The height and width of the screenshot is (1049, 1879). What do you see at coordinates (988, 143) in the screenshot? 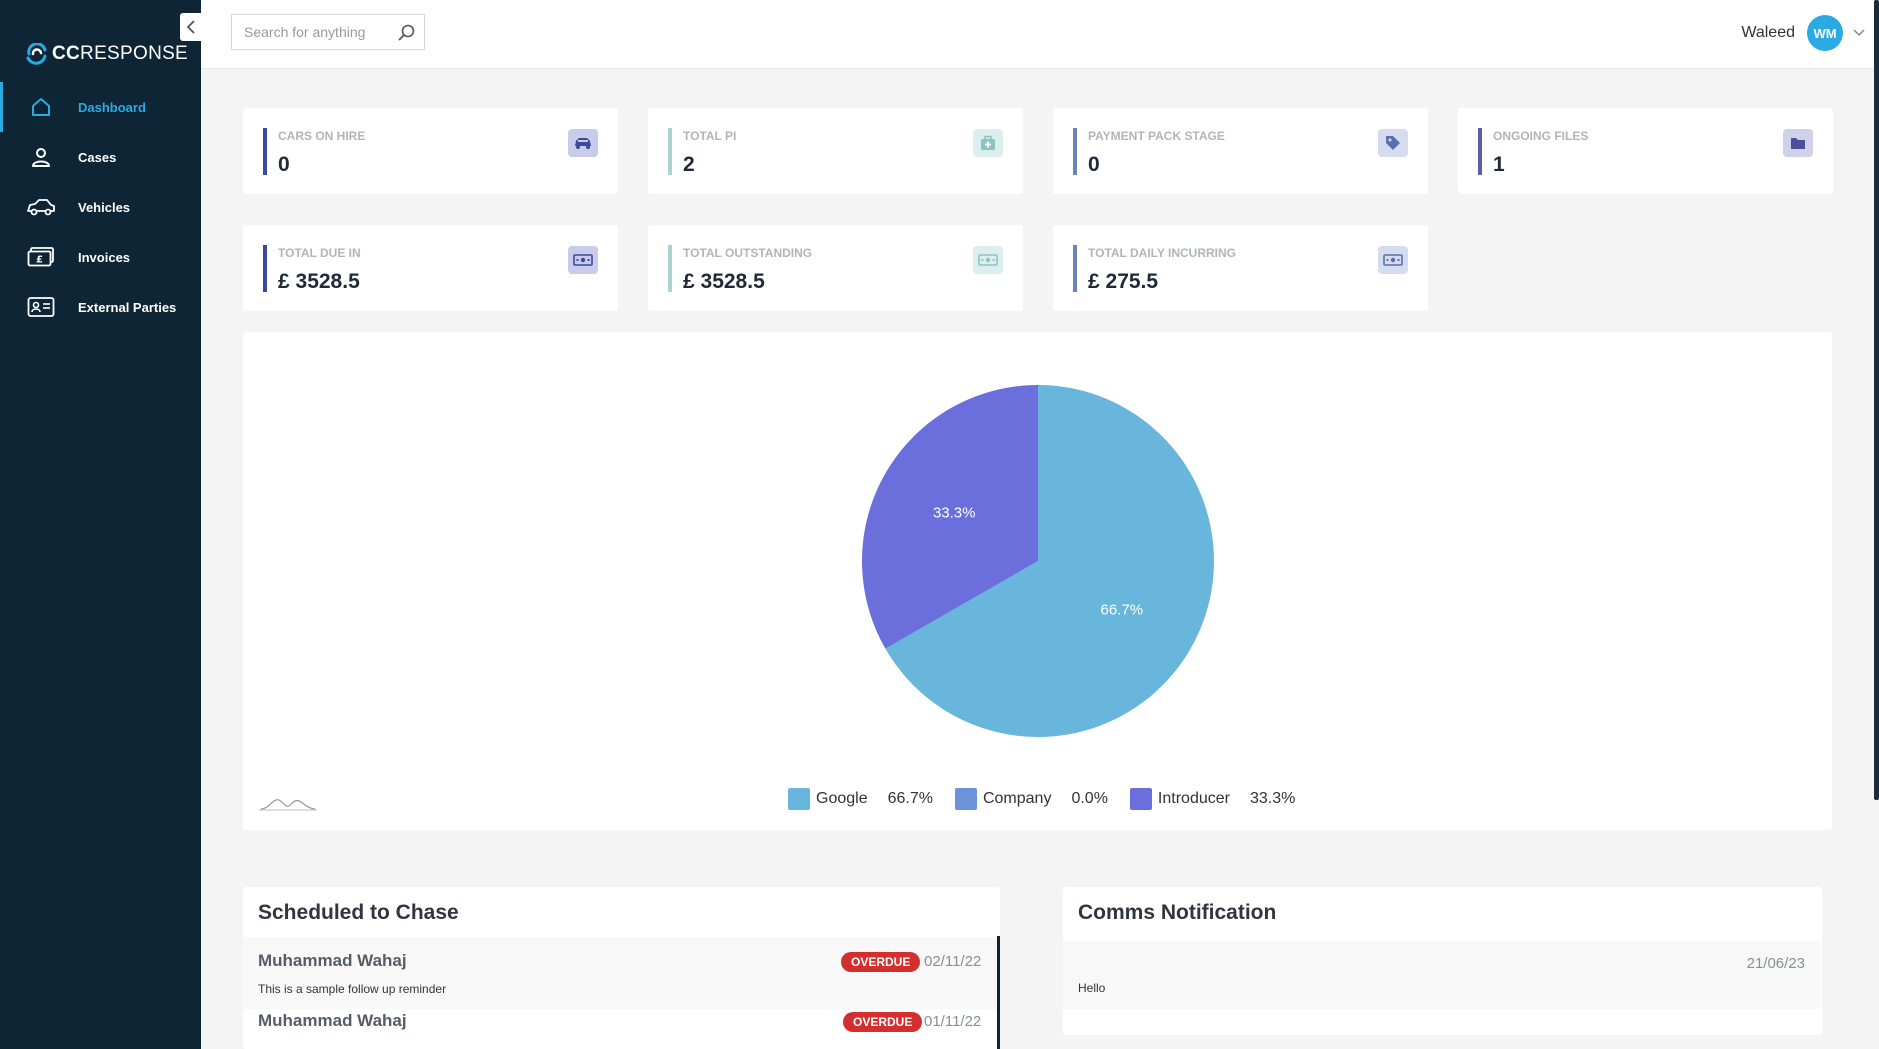
I see `medkit-icon` at bounding box center [988, 143].